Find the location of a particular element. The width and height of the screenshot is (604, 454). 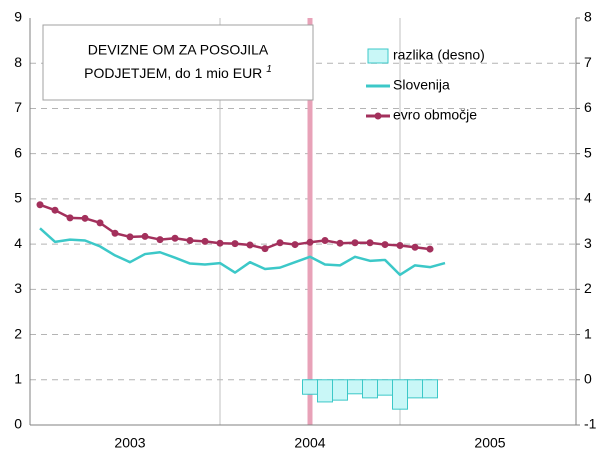

y-tick-label: 1 is located at coordinates (18, 378).